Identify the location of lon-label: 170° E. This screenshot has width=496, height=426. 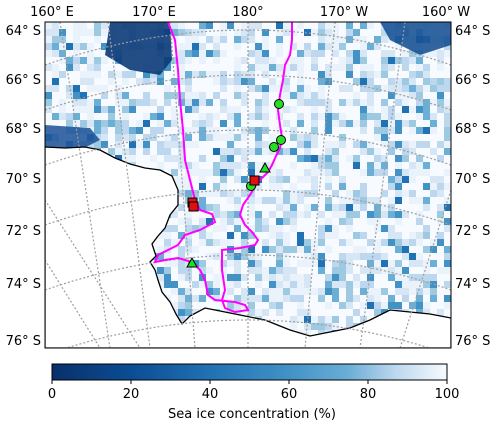
(154, 12).